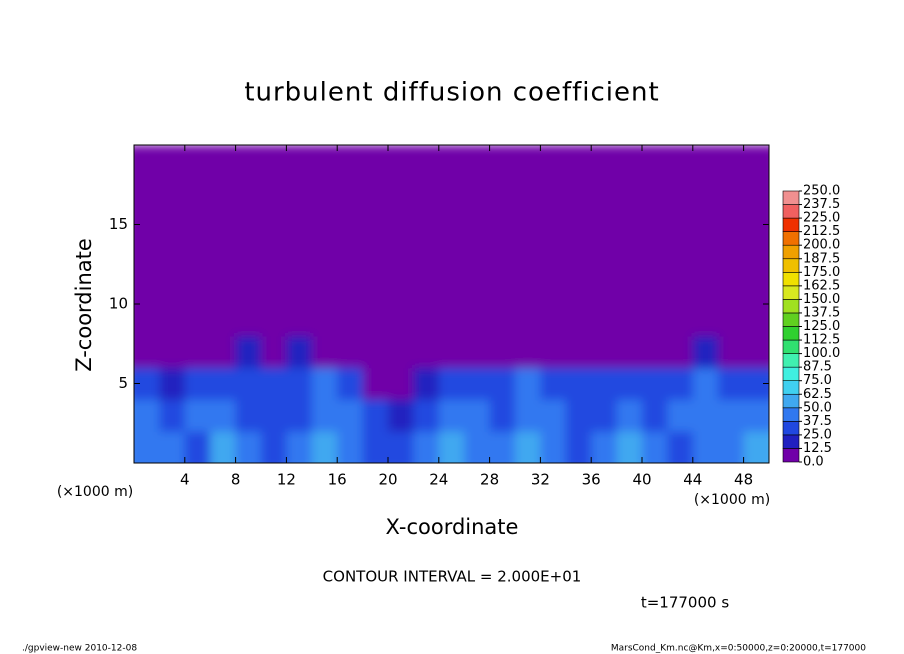 This screenshot has width=904, height=654. What do you see at coordinates (821, 245) in the screenshot?
I see `colorbar-label: 200.0` at bounding box center [821, 245].